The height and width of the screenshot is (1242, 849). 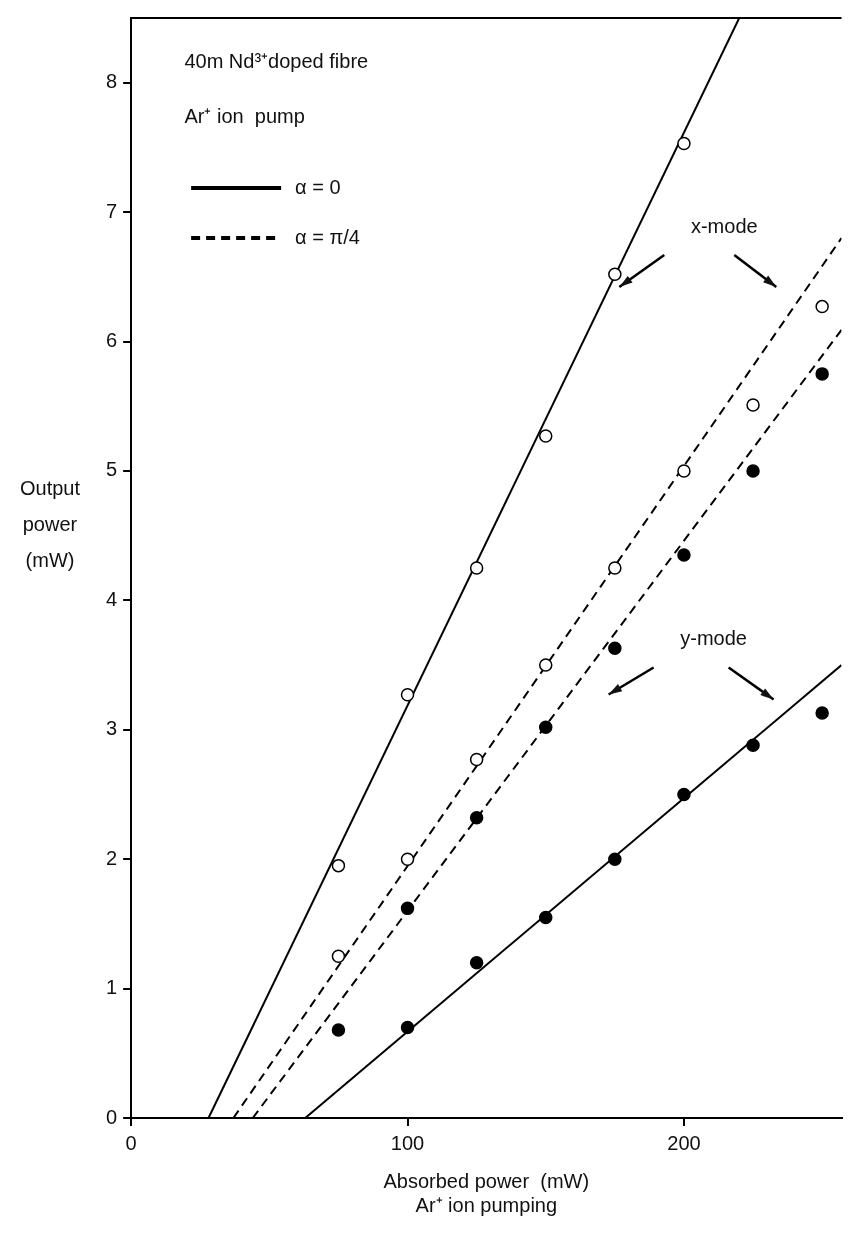 What do you see at coordinates (244, 115) in the screenshot?
I see `annotation: Ar⁺ ion pump` at bounding box center [244, 115].